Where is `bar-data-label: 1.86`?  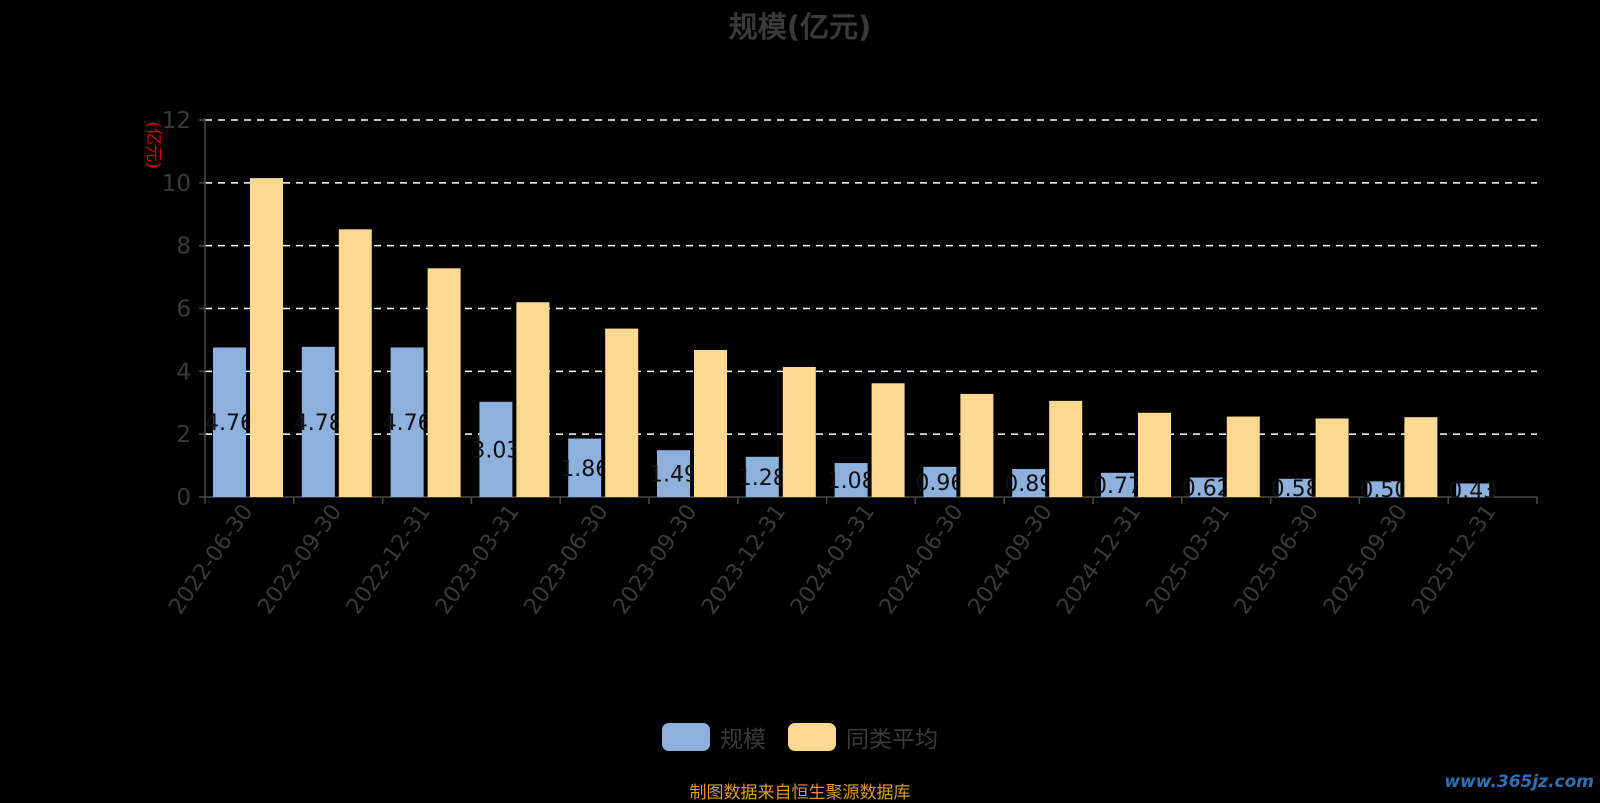 bar-data-label: 1.86 is located at coordinates (584, 469).